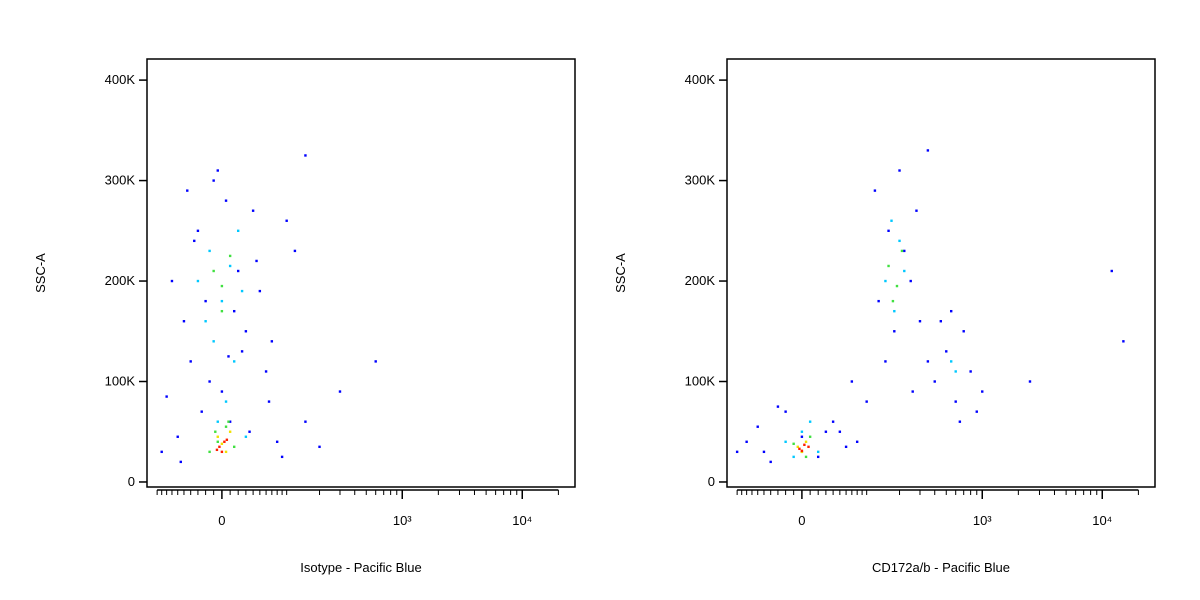 This screenshot has width=1200, height=600. What do you see at coordinates (700, 381) in the screenshot?
I see `y-tick-label: 100K` at bounding box center [700, 381].